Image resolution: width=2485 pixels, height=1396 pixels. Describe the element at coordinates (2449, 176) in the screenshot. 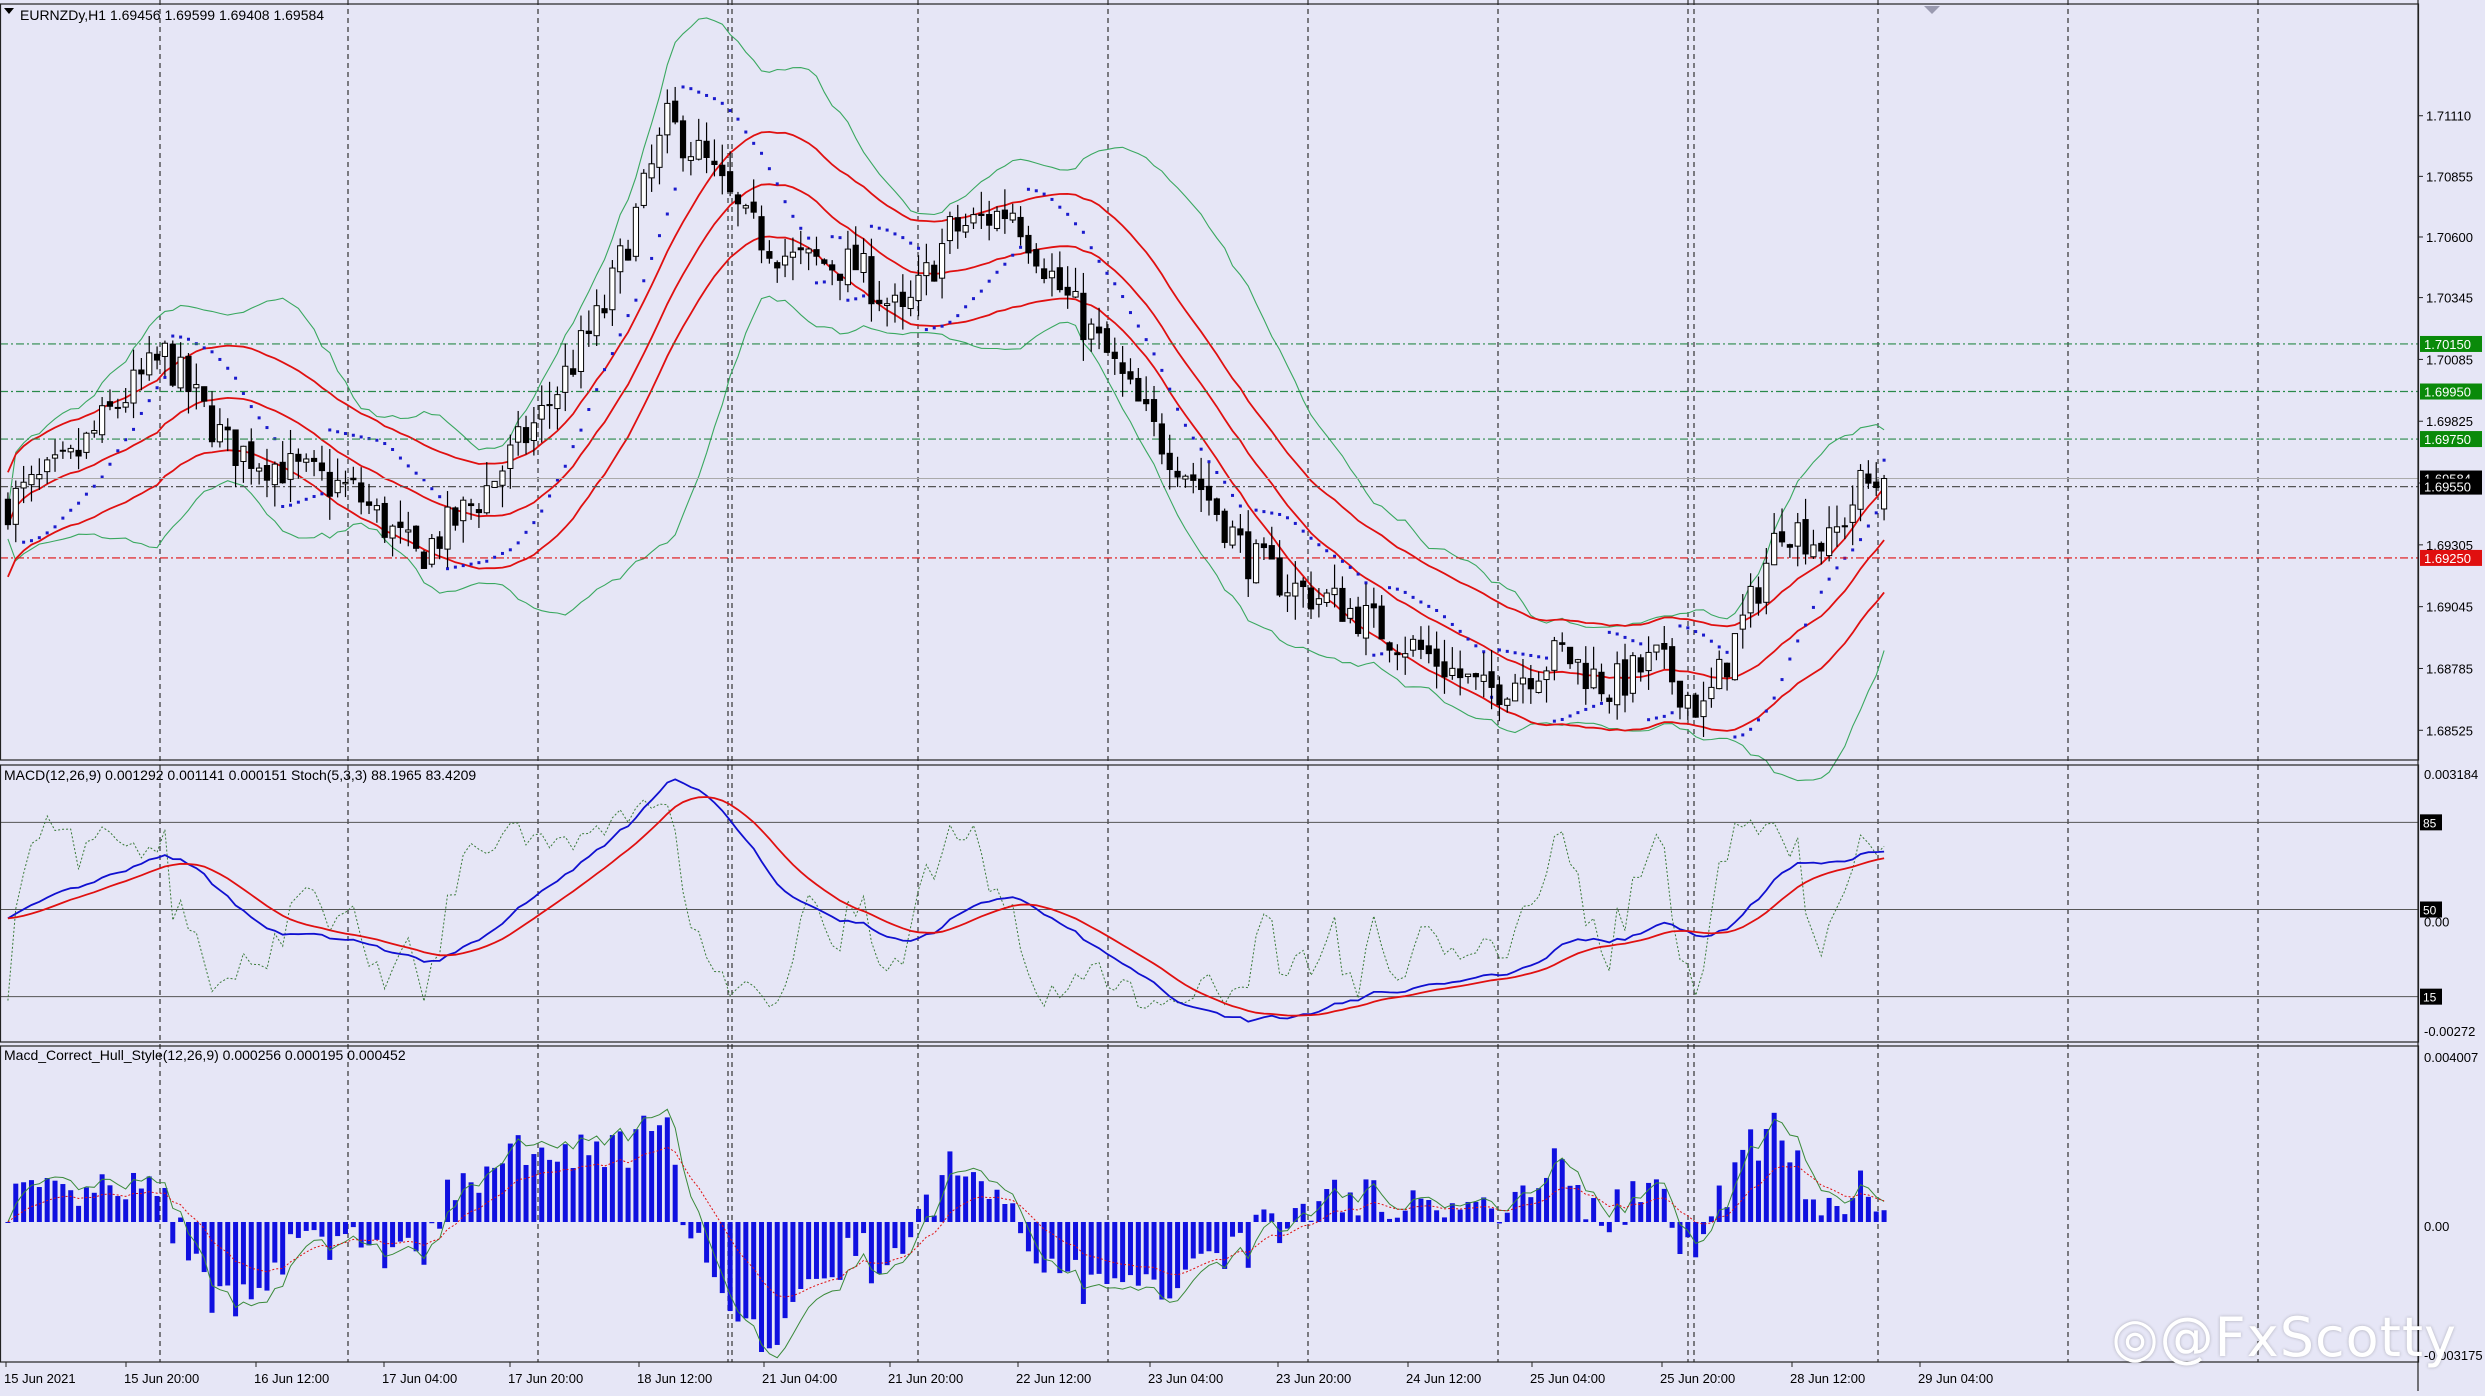

I see `price-tick-label: 1.70855` at that location.